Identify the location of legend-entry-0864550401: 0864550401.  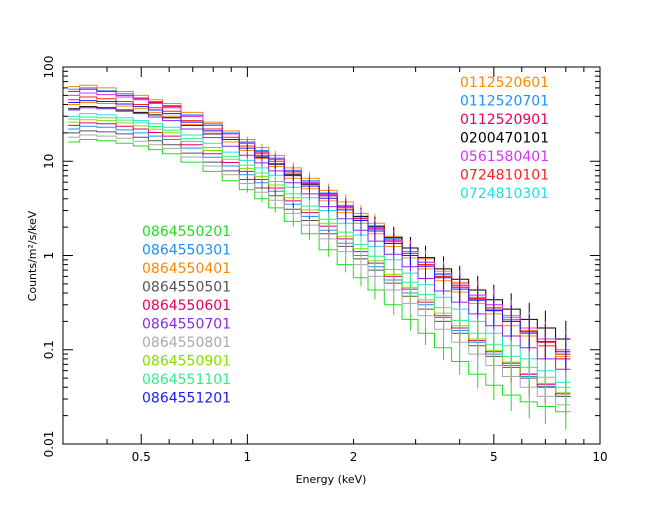
(186, 269).